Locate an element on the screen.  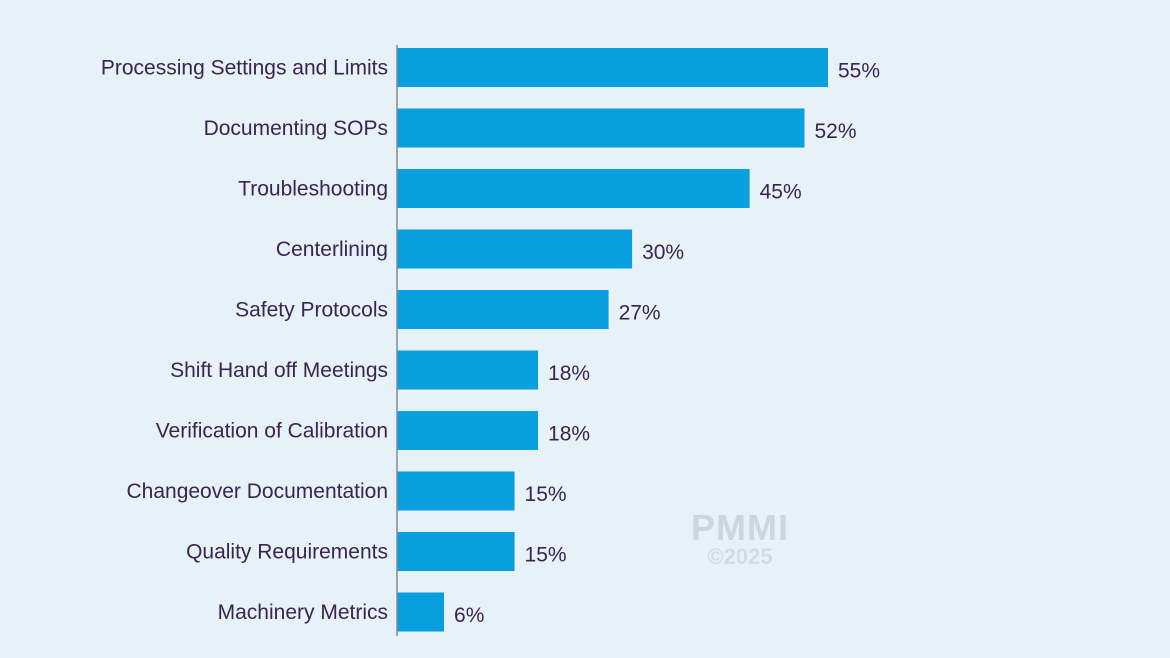
data-label: 55% is located at coordinates (859, 71).